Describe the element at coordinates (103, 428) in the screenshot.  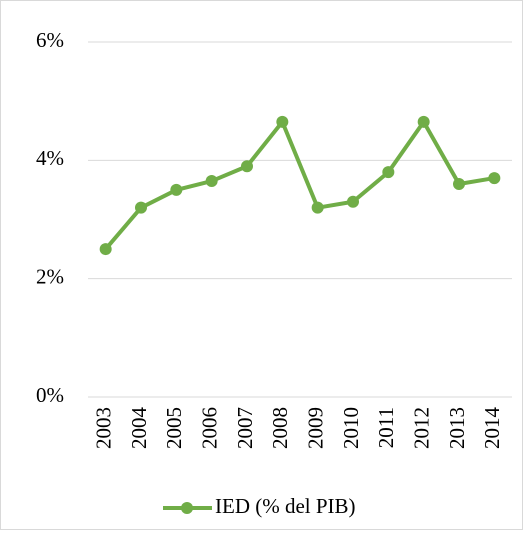
I see `x-tick-label: 2003` at that location.